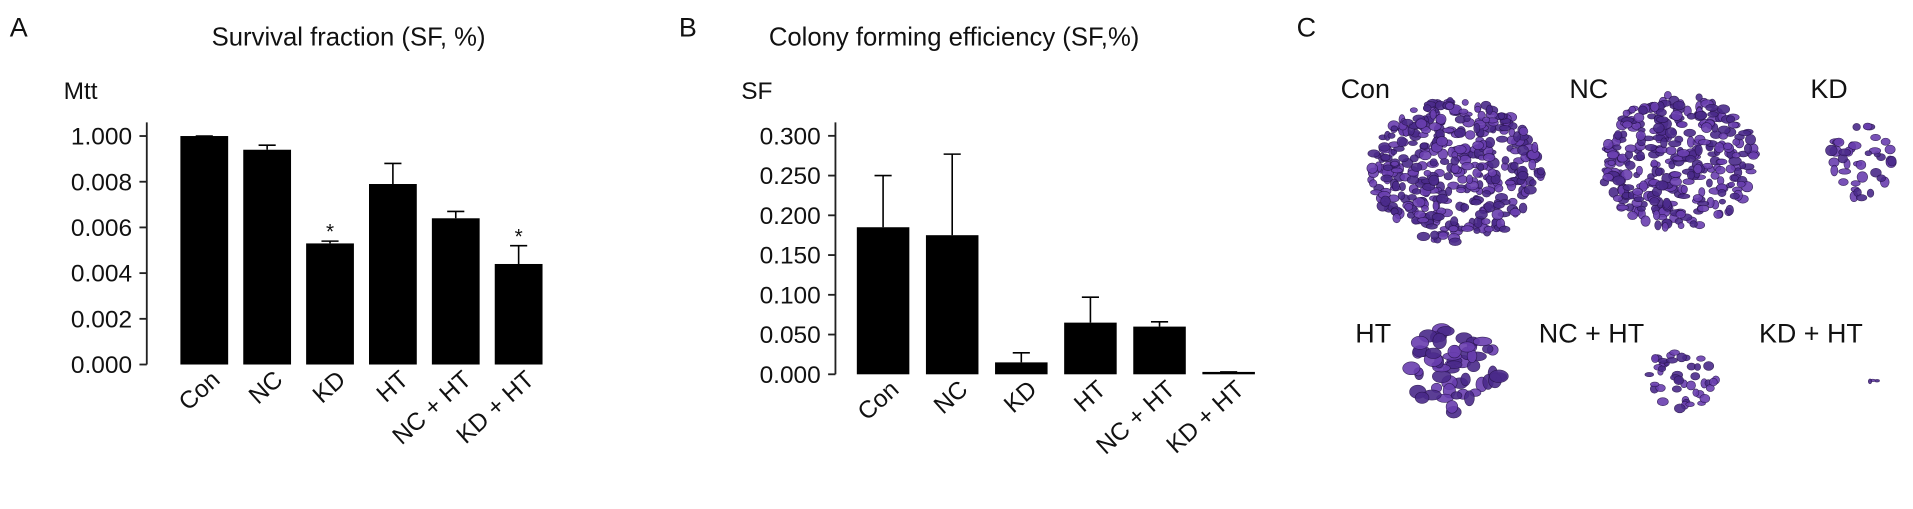 The width and height of the screenshot is (1913, 509). Describe the element at coordinates (954, 37) in the screenshot. I see `chart-title: Colony forming efficiency (SF,%)` at that location.